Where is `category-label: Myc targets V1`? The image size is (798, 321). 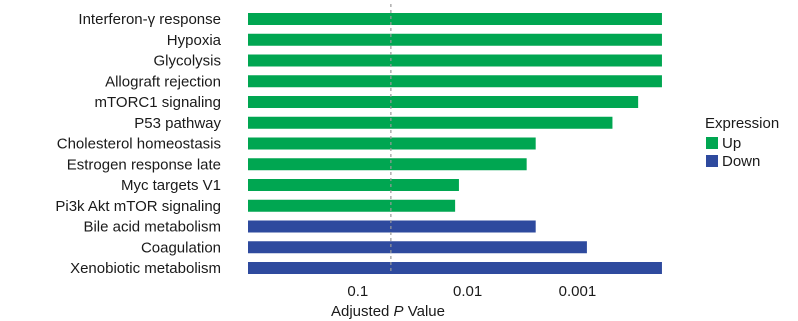 category-label: Myc targets V1 is located at coordinates (171, 185).